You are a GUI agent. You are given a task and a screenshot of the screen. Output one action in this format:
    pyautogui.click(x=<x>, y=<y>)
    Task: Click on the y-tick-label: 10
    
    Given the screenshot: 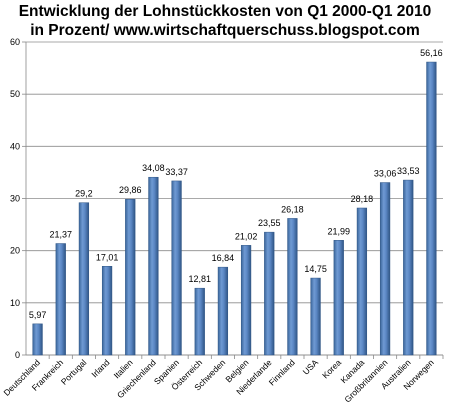 What is the action you would take?
    pyautogui.click(x=15, y=303)
    